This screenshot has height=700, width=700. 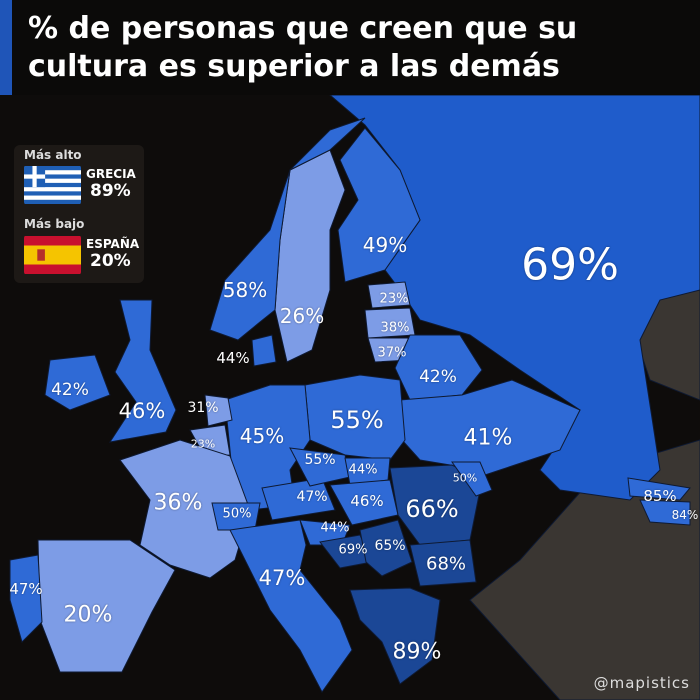 I want to click on value-label-netherlands: 31%, so click(x=203, y=408).